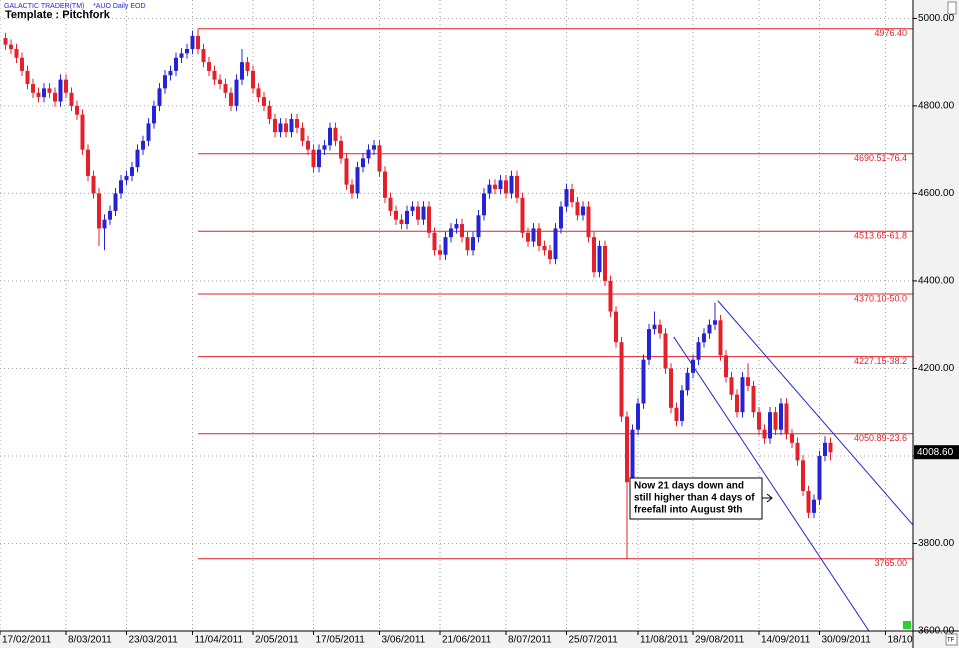 The width and height of the screenshot is (959, 648). What do you see at coordinates (936, 281) in the screenshot?
I see `y-tick-label: 4400.00` at bounding box center [936, 281].